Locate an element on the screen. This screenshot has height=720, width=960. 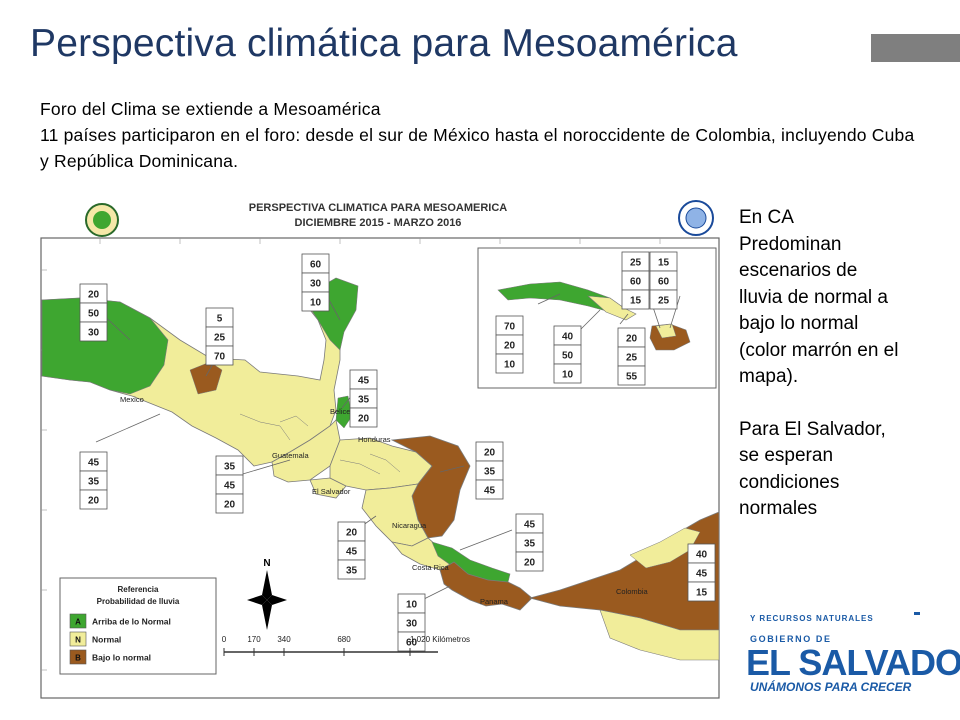
probability-box: 60 30 10 is located at coordinates (315, 282).